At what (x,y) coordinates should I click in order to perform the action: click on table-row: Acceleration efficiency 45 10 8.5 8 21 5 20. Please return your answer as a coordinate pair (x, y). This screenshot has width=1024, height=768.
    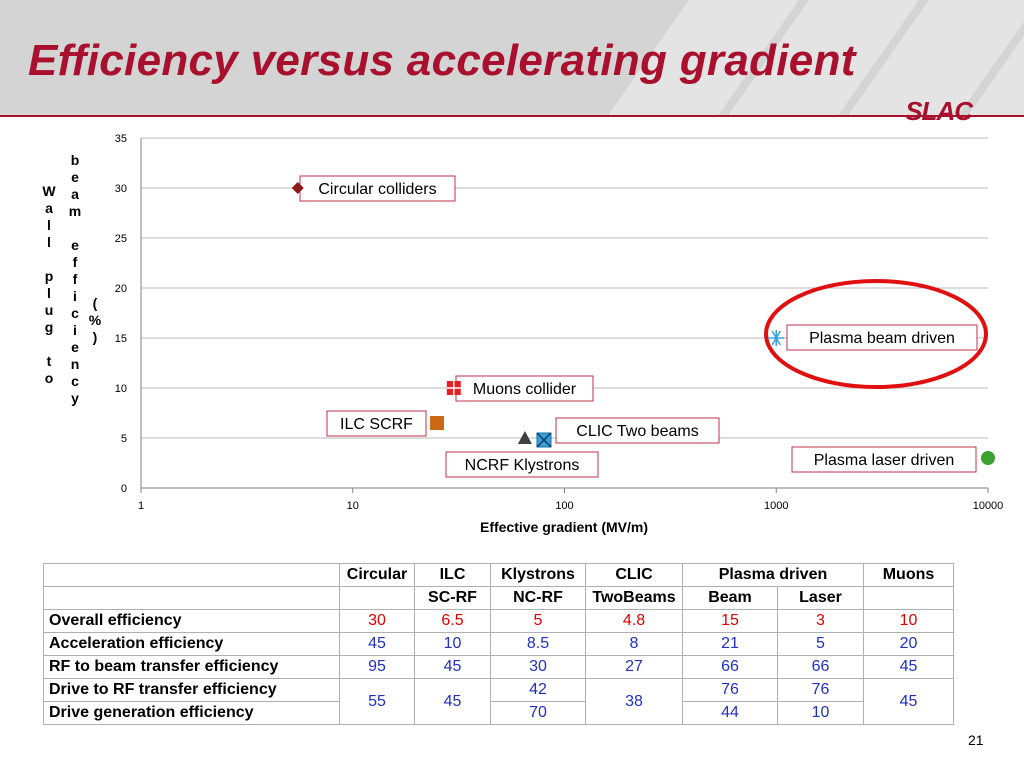
    Looking at the image, I should click on (498, 644).